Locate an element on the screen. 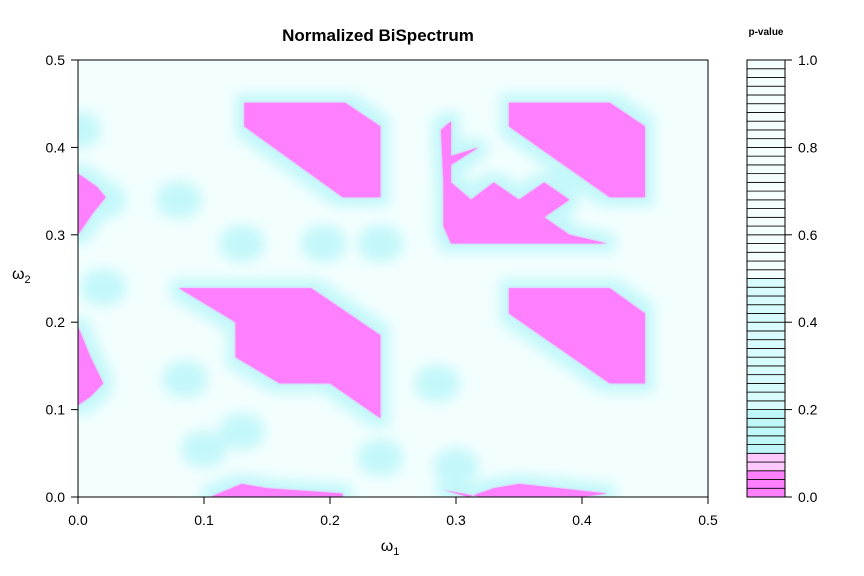  y-axis-label: ω2 is located at coordinates (21, 276).